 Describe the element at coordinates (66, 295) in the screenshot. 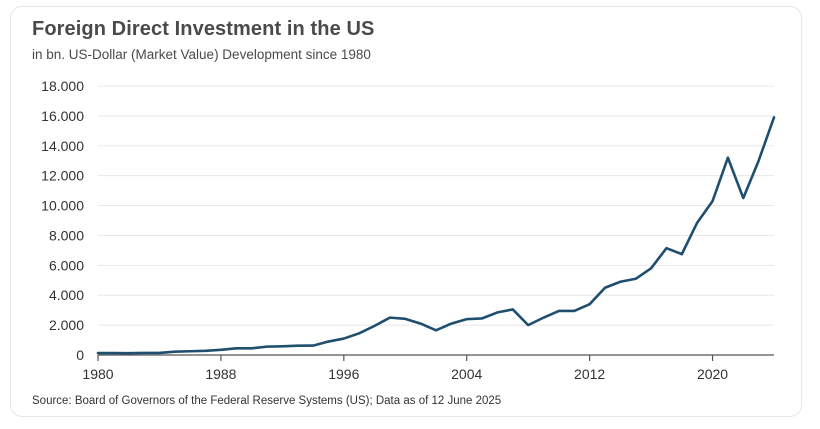

I see `y-tick-label: 4.000` at that location.